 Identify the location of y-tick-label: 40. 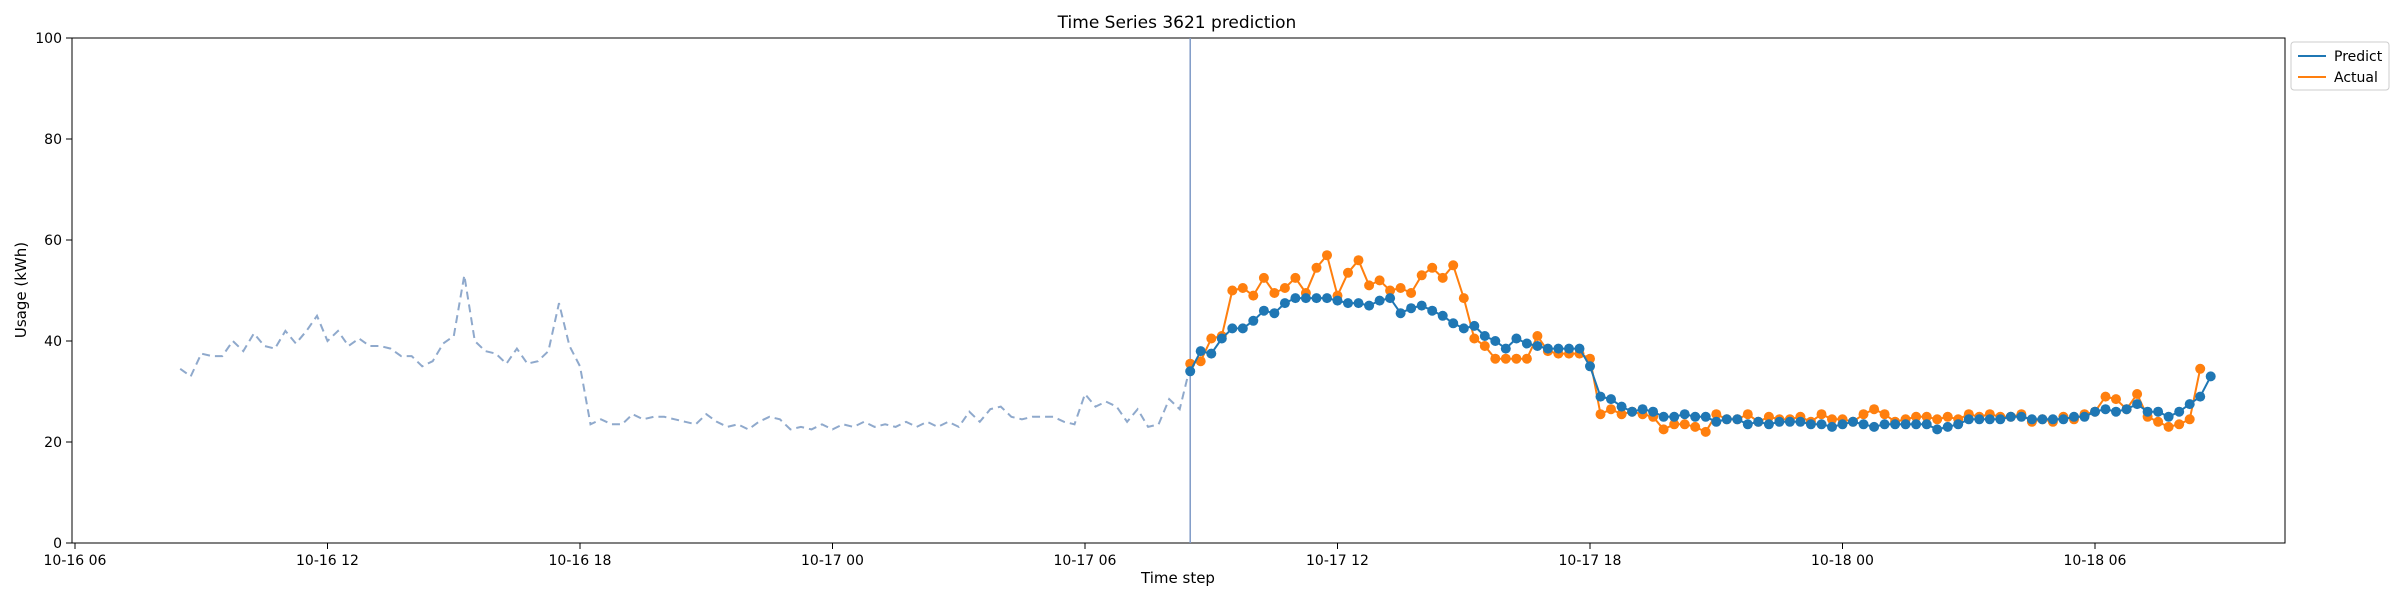
(53, 342).